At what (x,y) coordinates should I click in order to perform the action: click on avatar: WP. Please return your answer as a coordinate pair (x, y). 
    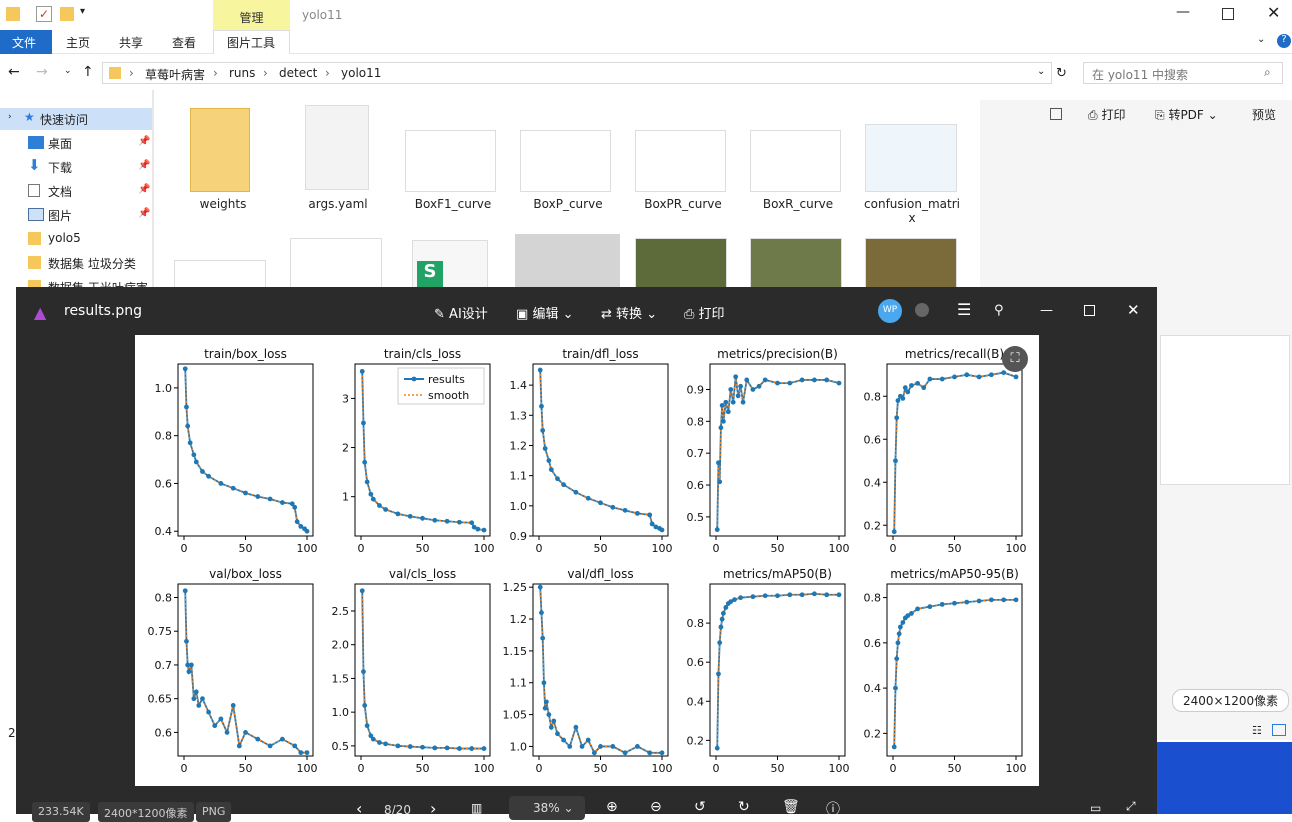
    Looking at the image, I should click on (890, 311).